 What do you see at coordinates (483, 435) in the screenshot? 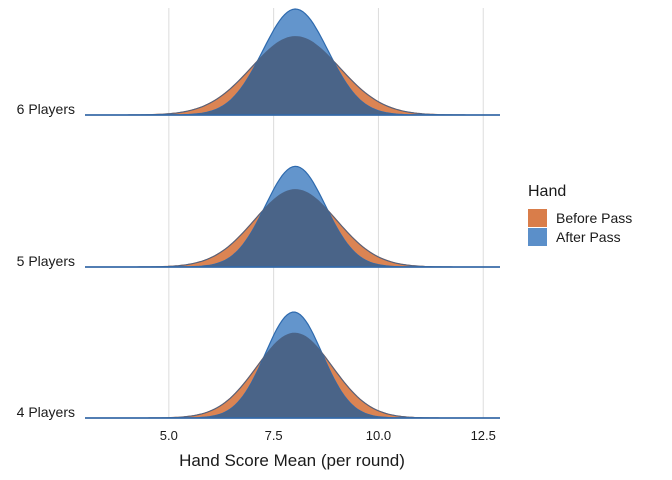
I see `x-tick-label: 12.5` at bounding box center [483, 435].